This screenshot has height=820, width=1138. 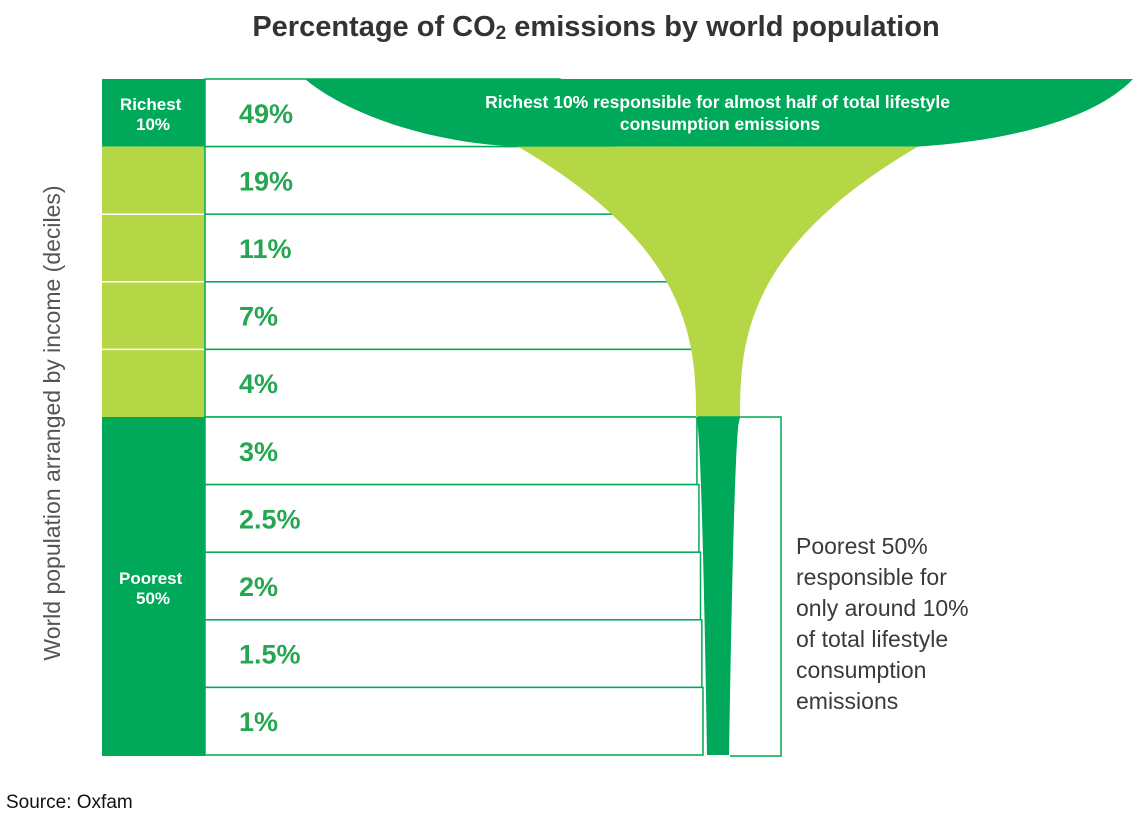 I want to click on poorest-bracket, so click(x=740, y=586).